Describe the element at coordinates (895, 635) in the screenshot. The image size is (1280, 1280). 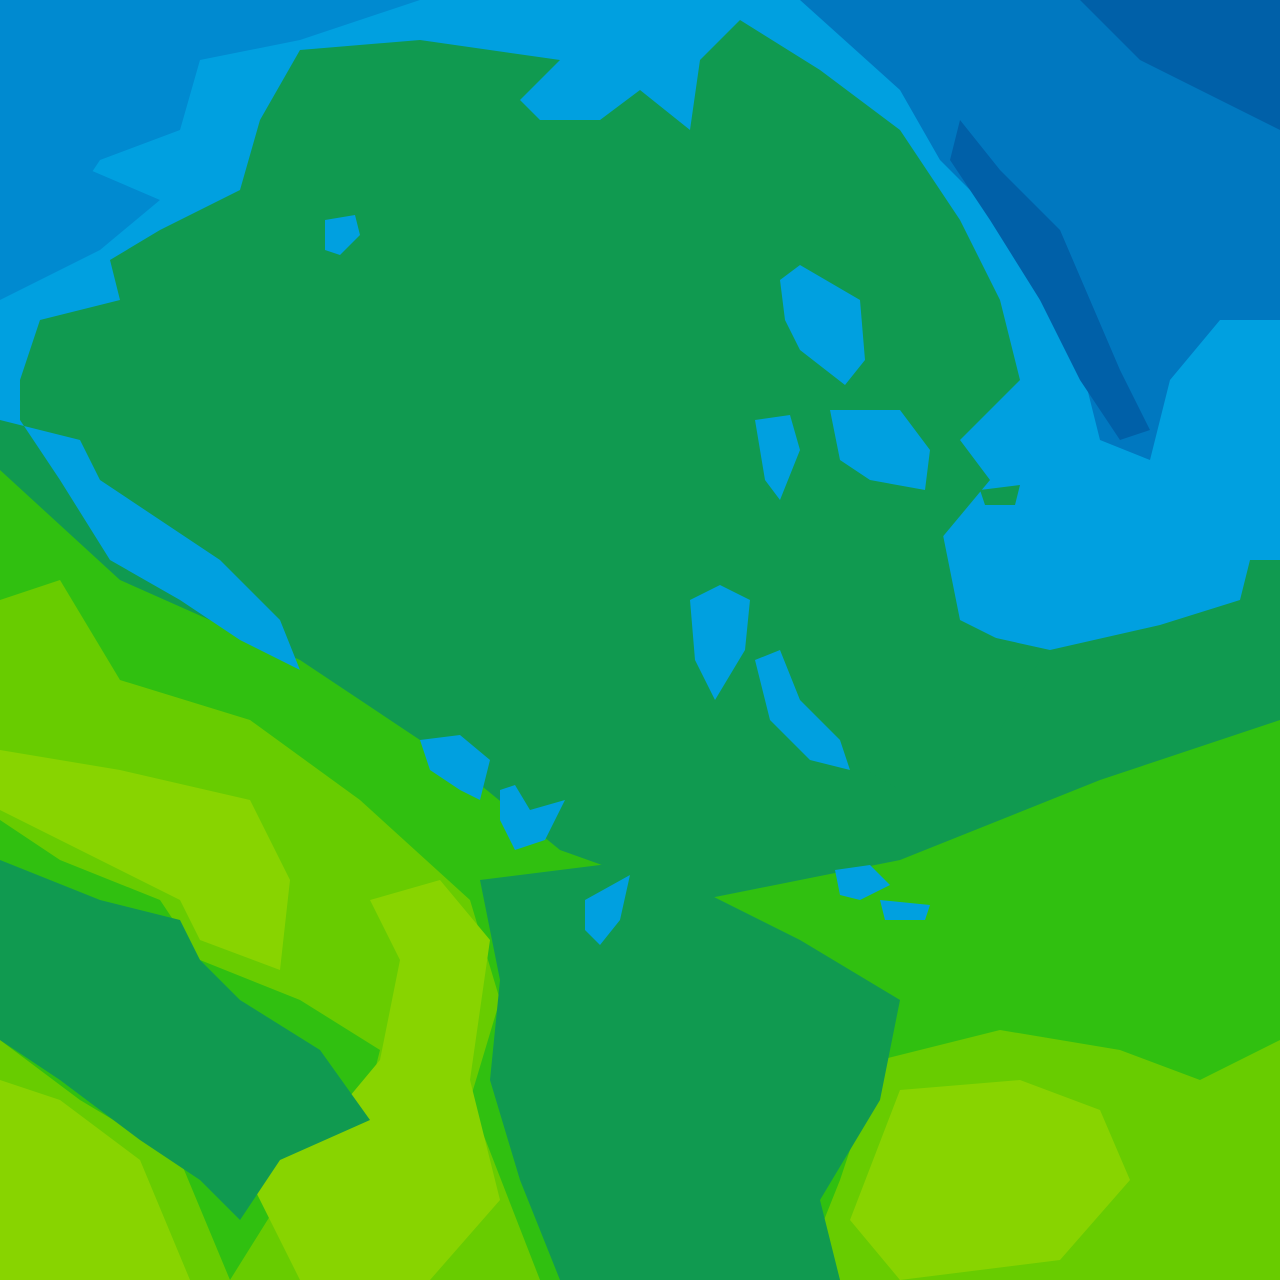
I see `teal-island-east` at that location.